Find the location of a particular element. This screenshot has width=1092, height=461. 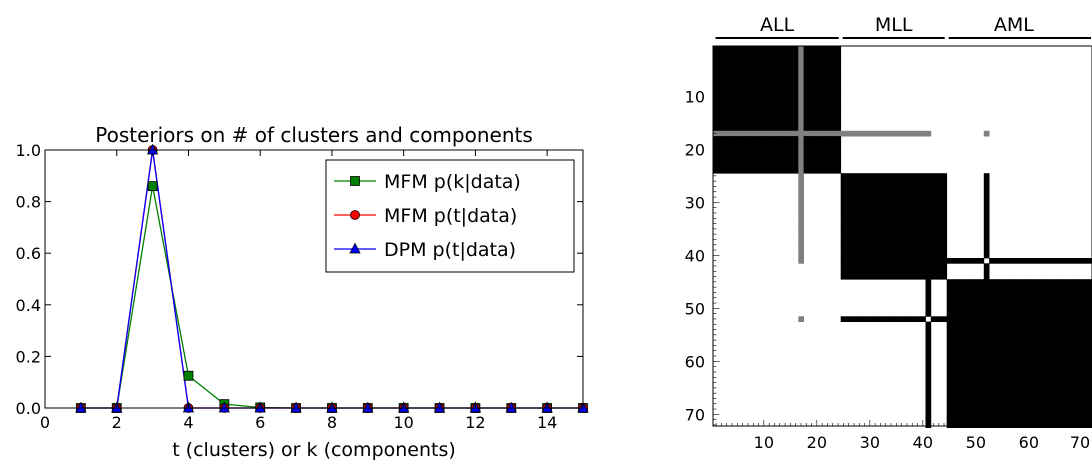

x-tick-label: 30 is located at coordinates (870, 442).